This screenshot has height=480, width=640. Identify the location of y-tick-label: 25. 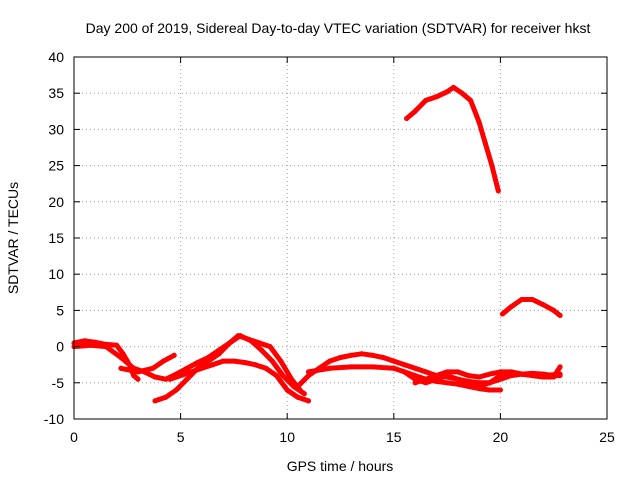
(56, 166).